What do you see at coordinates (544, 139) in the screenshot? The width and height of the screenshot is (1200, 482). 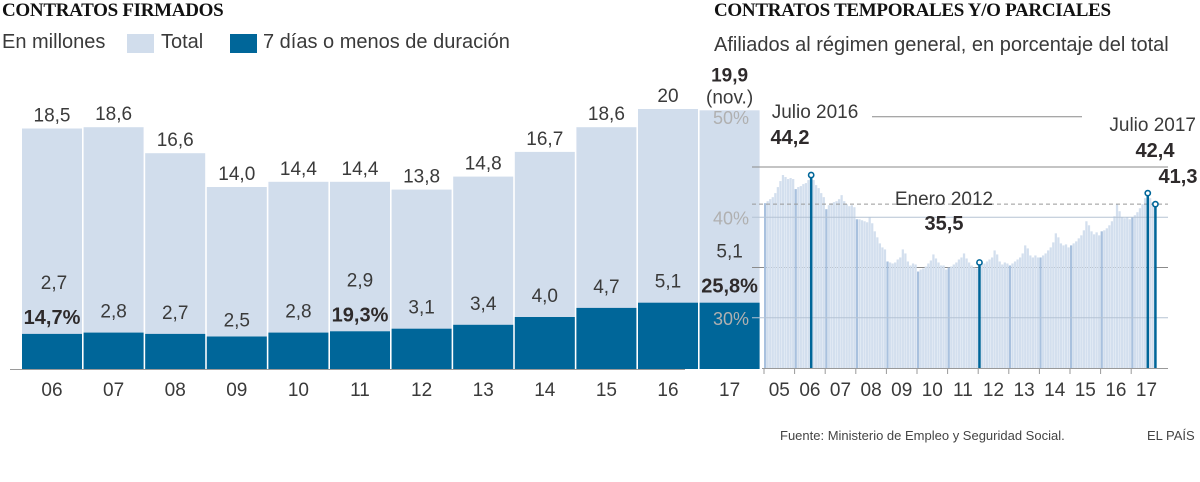 I see `label-total-14: 16,7` at bounding box center [544, 139].